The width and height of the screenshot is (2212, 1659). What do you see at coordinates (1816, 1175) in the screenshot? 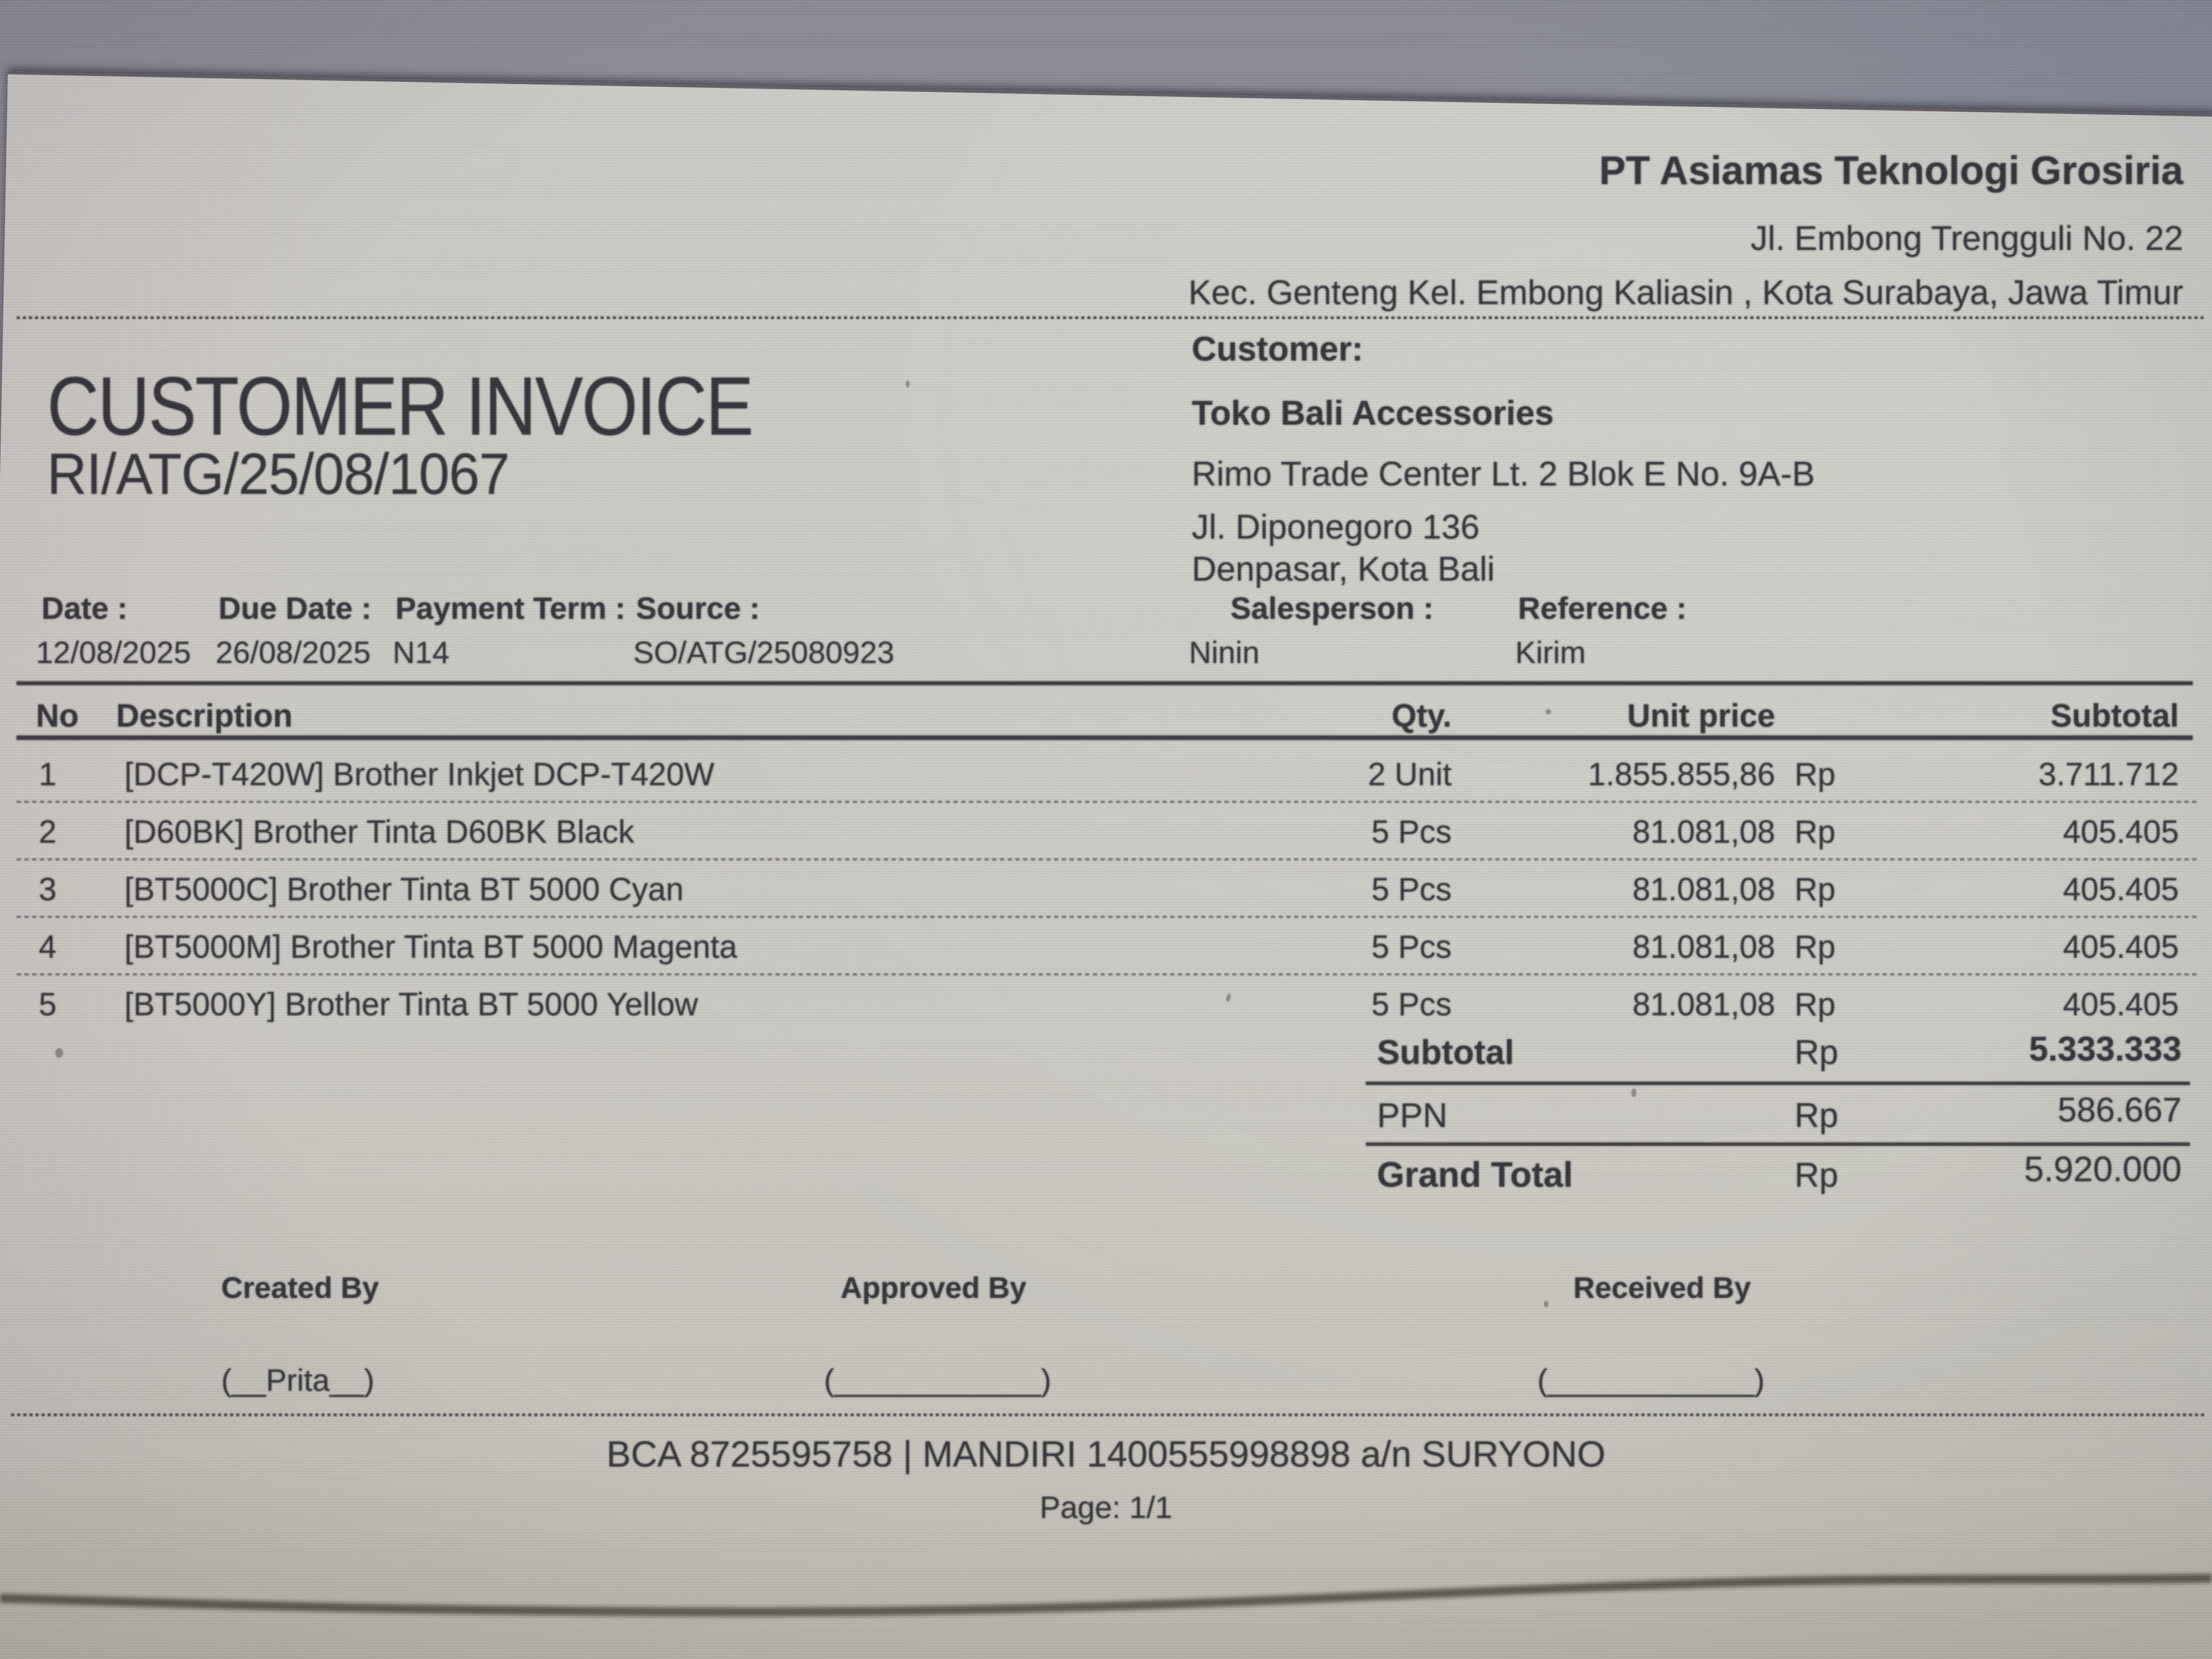
I see `grand-total-currency: Rp` at bounding box center [1816, 1175].